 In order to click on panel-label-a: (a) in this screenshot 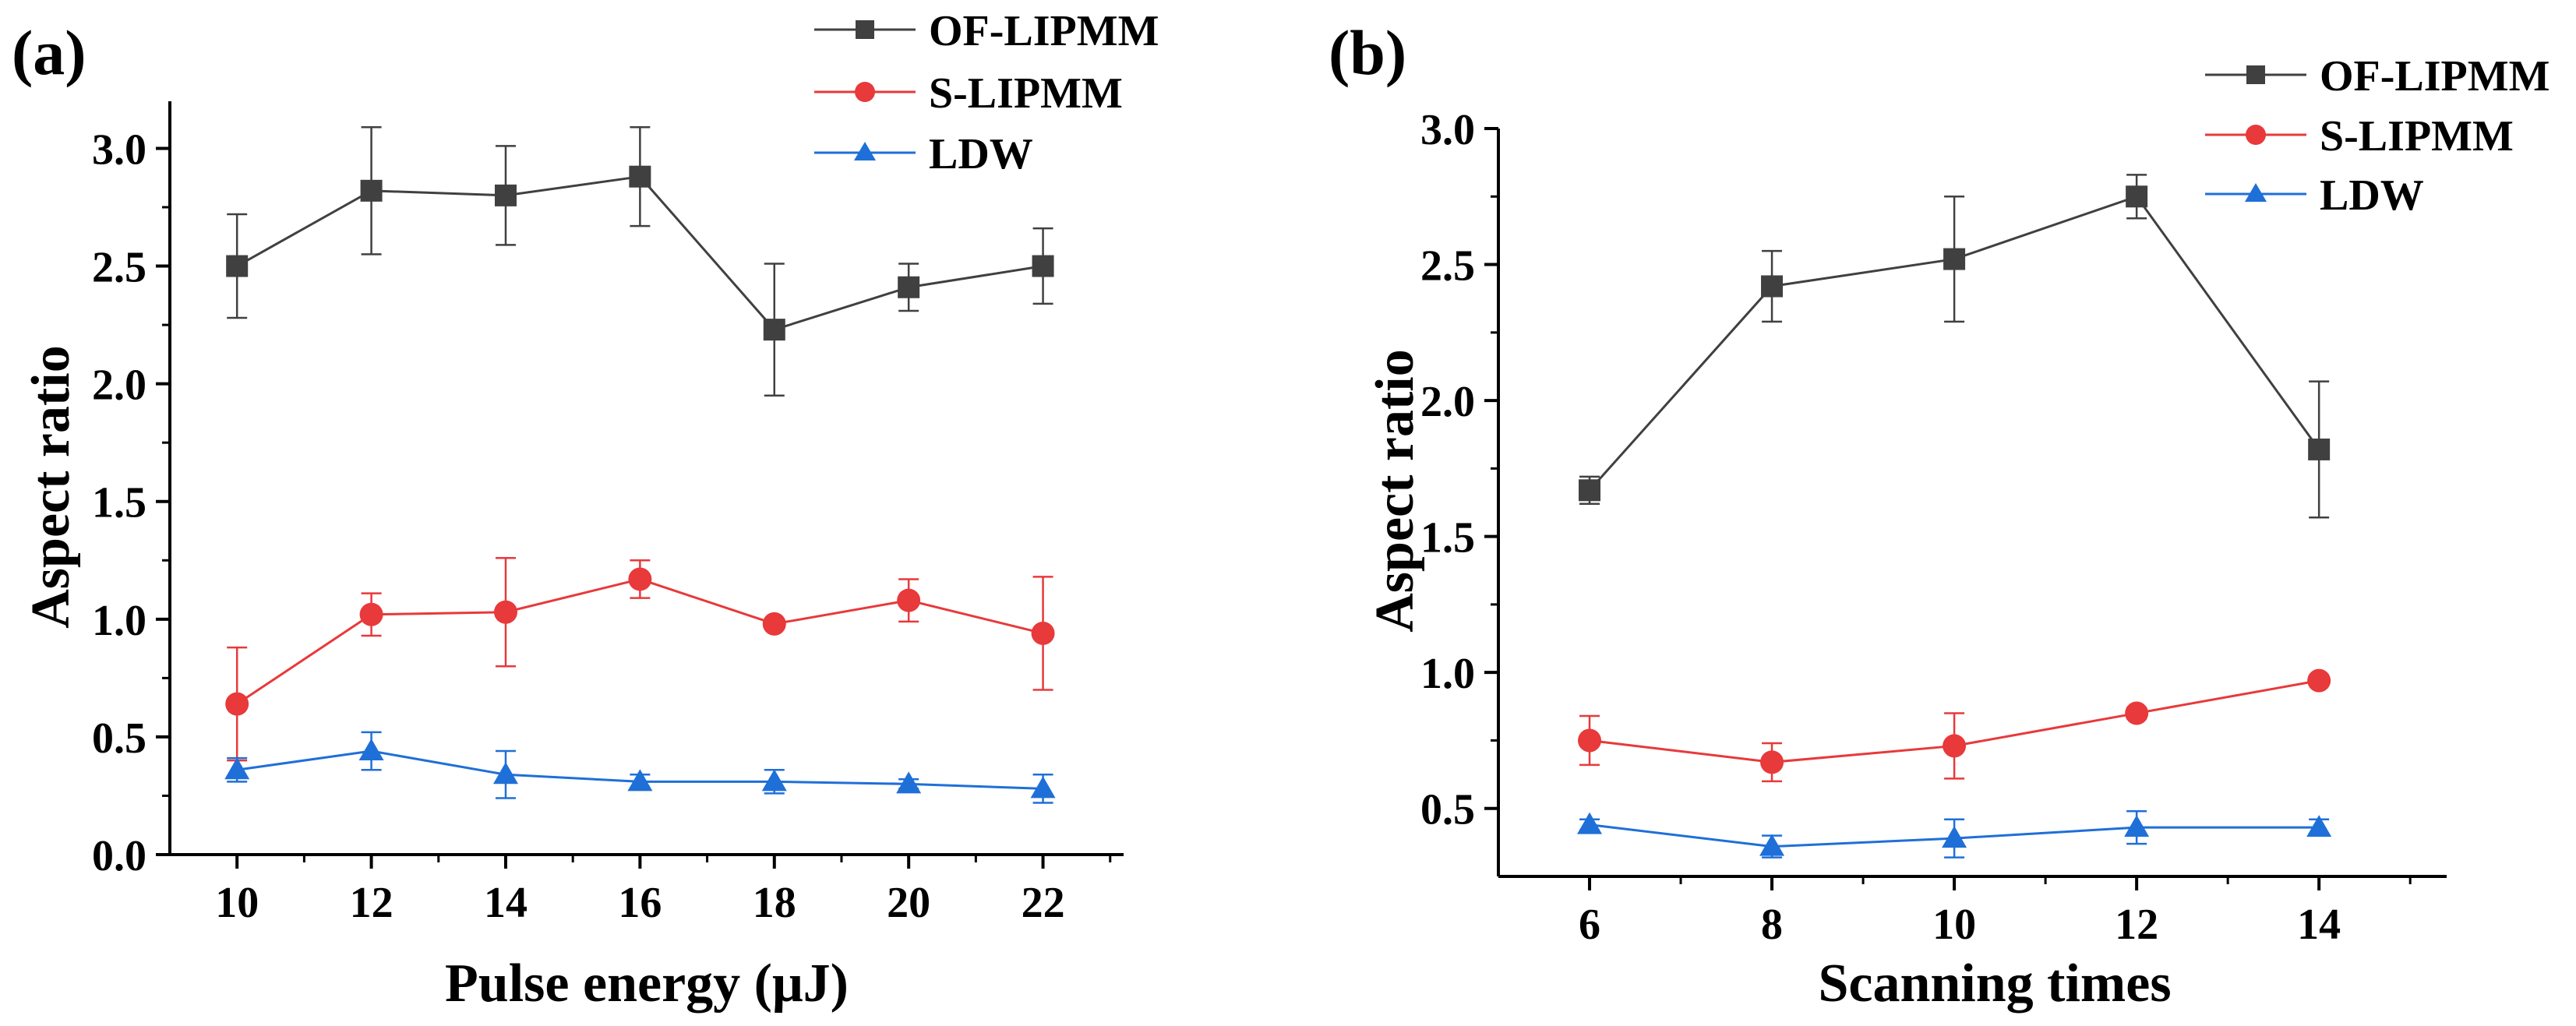, I will do `click(49, 52)`.